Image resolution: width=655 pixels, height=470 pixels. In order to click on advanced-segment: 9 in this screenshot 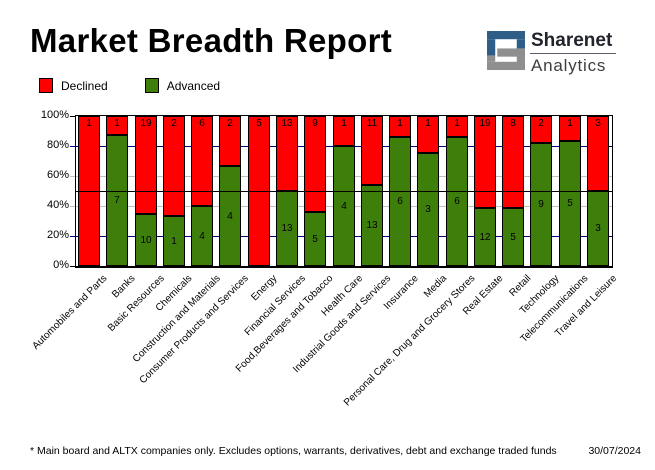, I will do `click(541, 204)`.